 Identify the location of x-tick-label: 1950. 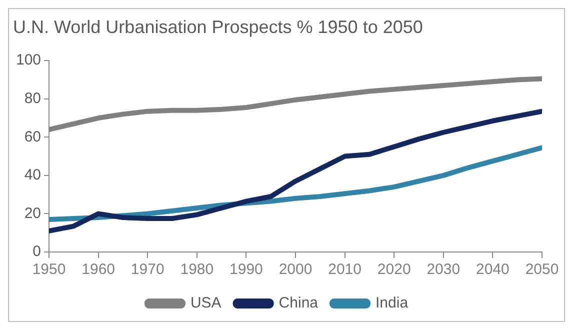
(49, 269).